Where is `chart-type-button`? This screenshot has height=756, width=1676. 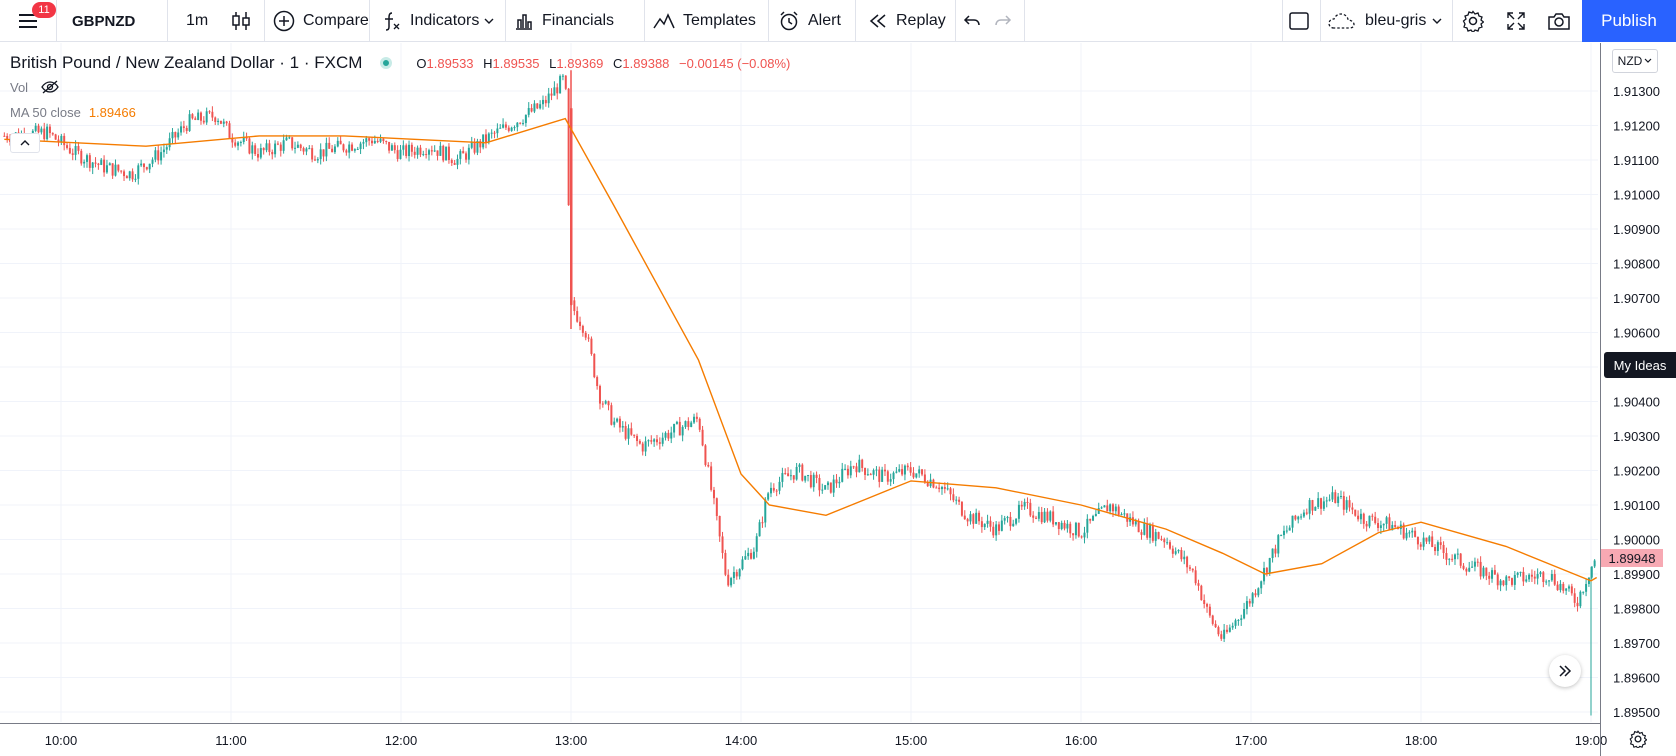
chart-type-button is located at coordinates (241, 21).